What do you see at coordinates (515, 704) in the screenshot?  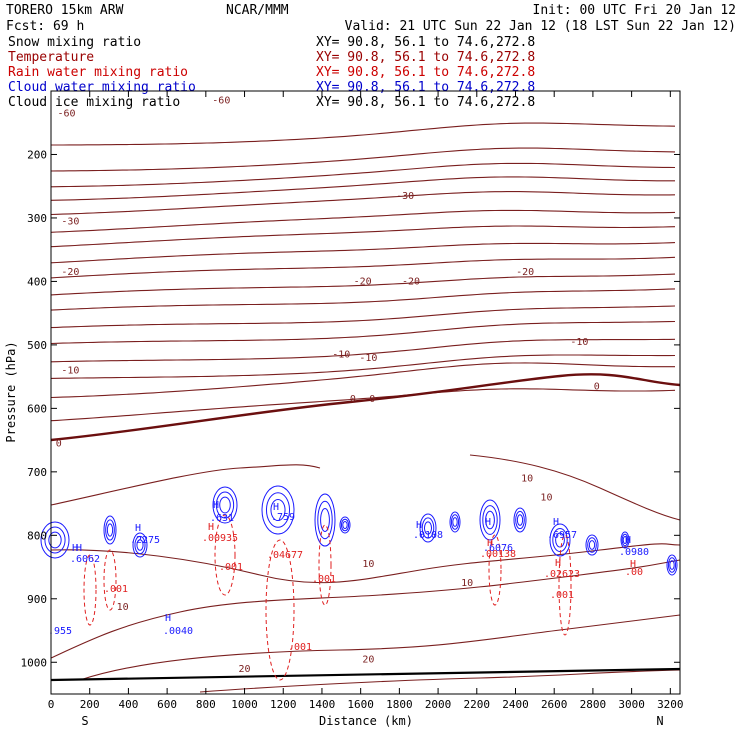 I see `x-tick-label: 2400` at bounding box center [515, 704].